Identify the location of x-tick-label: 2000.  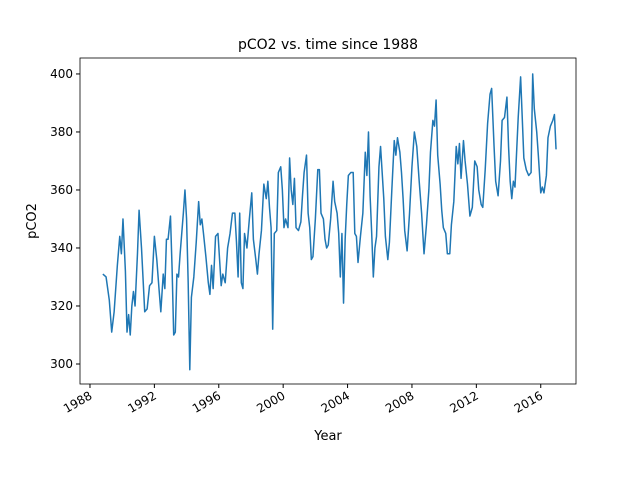
(270, 401).